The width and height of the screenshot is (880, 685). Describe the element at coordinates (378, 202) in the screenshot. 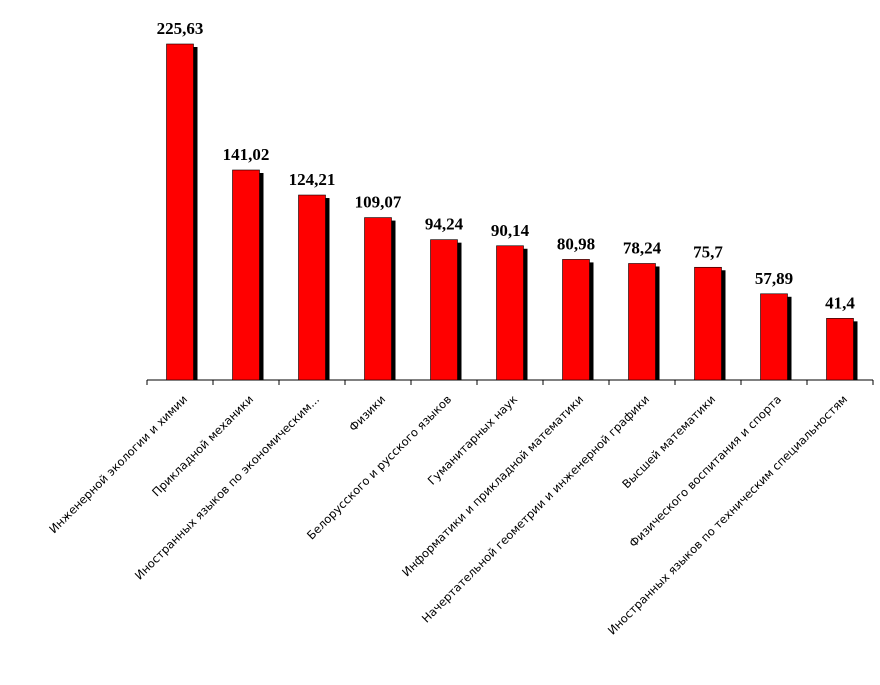

I see `value-label: 109,07` at that location.